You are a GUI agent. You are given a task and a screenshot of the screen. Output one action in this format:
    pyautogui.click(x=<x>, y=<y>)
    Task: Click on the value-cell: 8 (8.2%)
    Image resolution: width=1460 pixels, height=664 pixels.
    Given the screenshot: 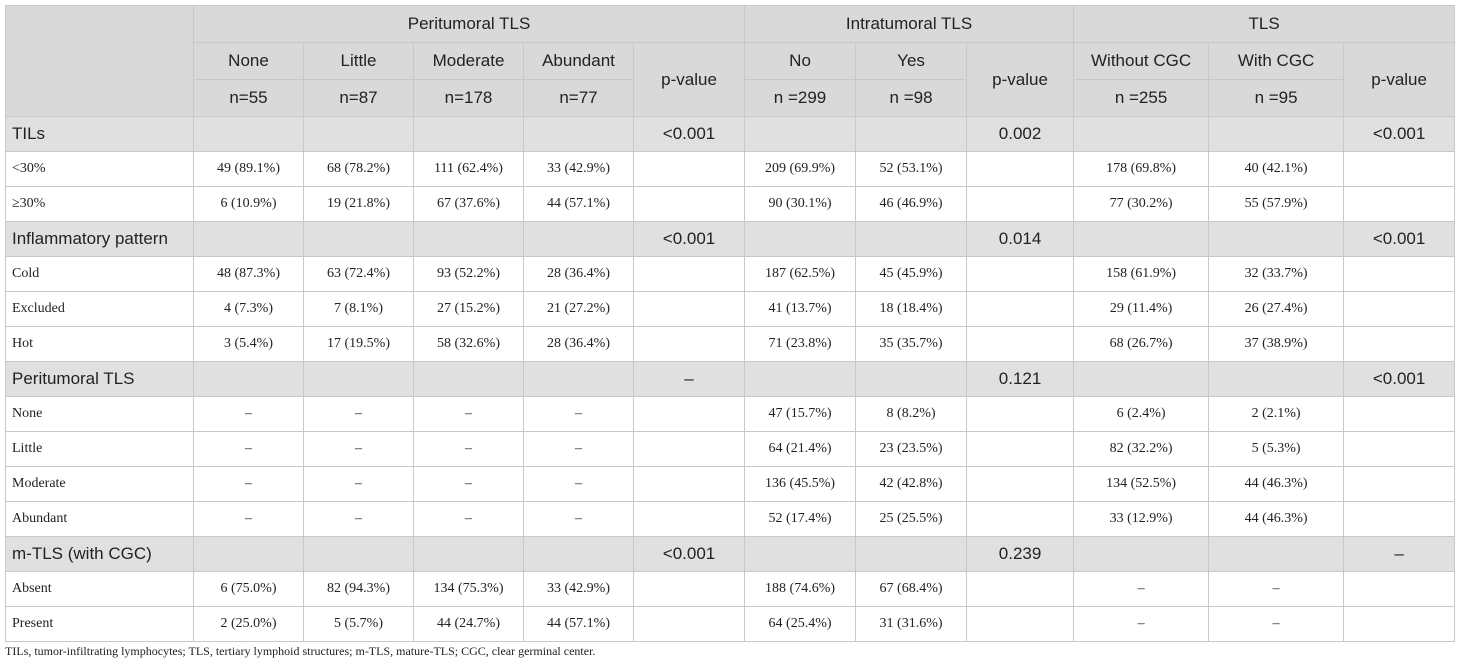 What is the action you would take?
    pyautogui.click(x=911, y=414)
    